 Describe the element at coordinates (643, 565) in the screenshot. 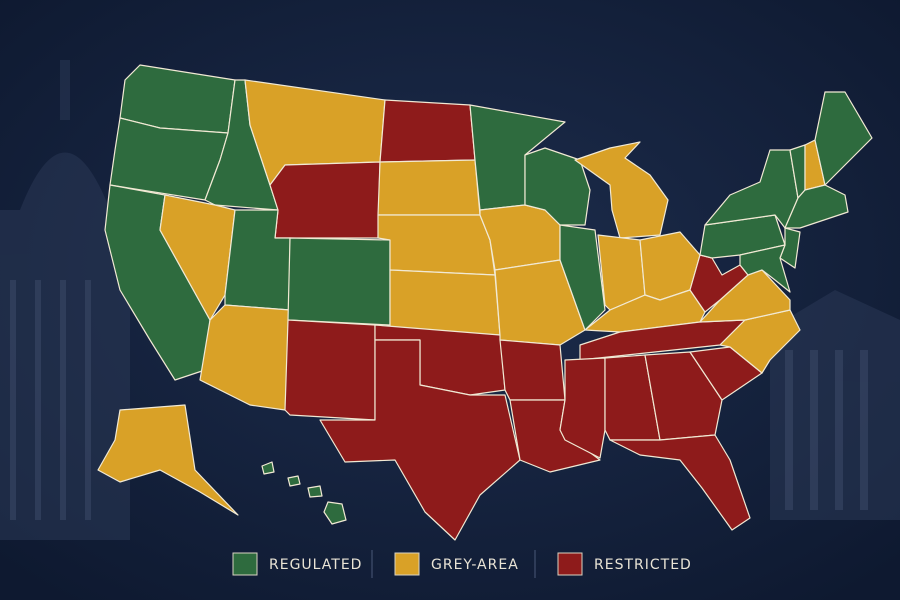

I see `legend-label: RESTRICTED` at that location.